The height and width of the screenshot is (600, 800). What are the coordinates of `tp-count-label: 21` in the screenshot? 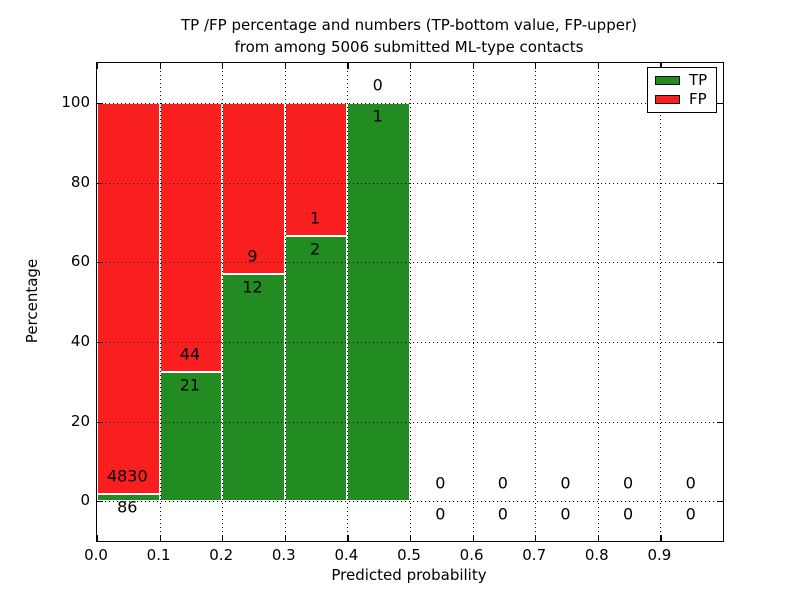 It's located at (190, 385).